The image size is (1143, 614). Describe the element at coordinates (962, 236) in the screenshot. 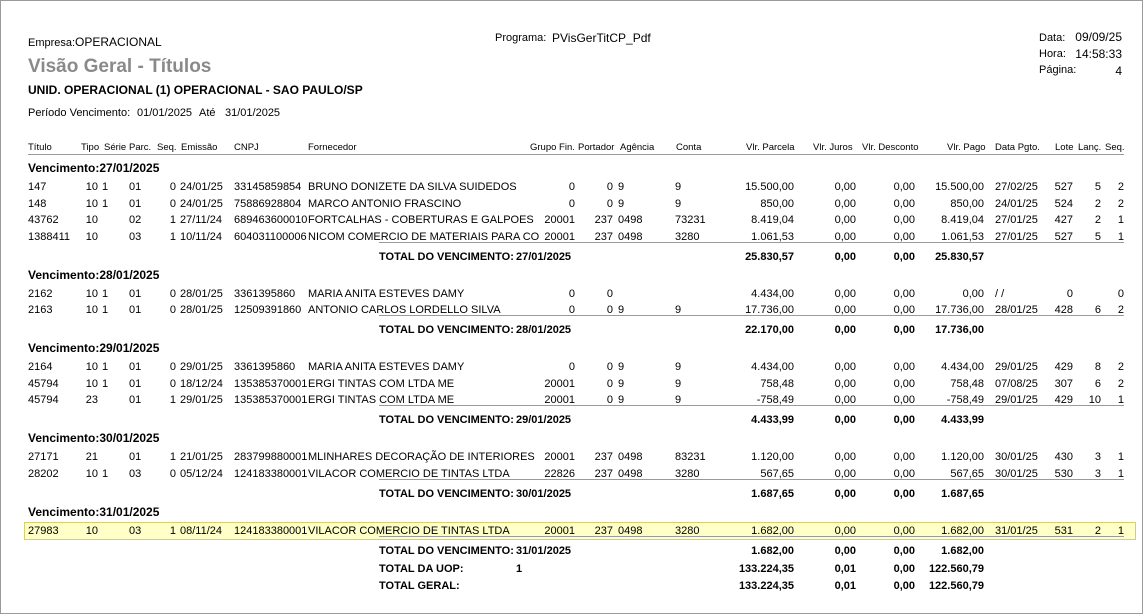

I see `cell: 1.061,53` at that location.